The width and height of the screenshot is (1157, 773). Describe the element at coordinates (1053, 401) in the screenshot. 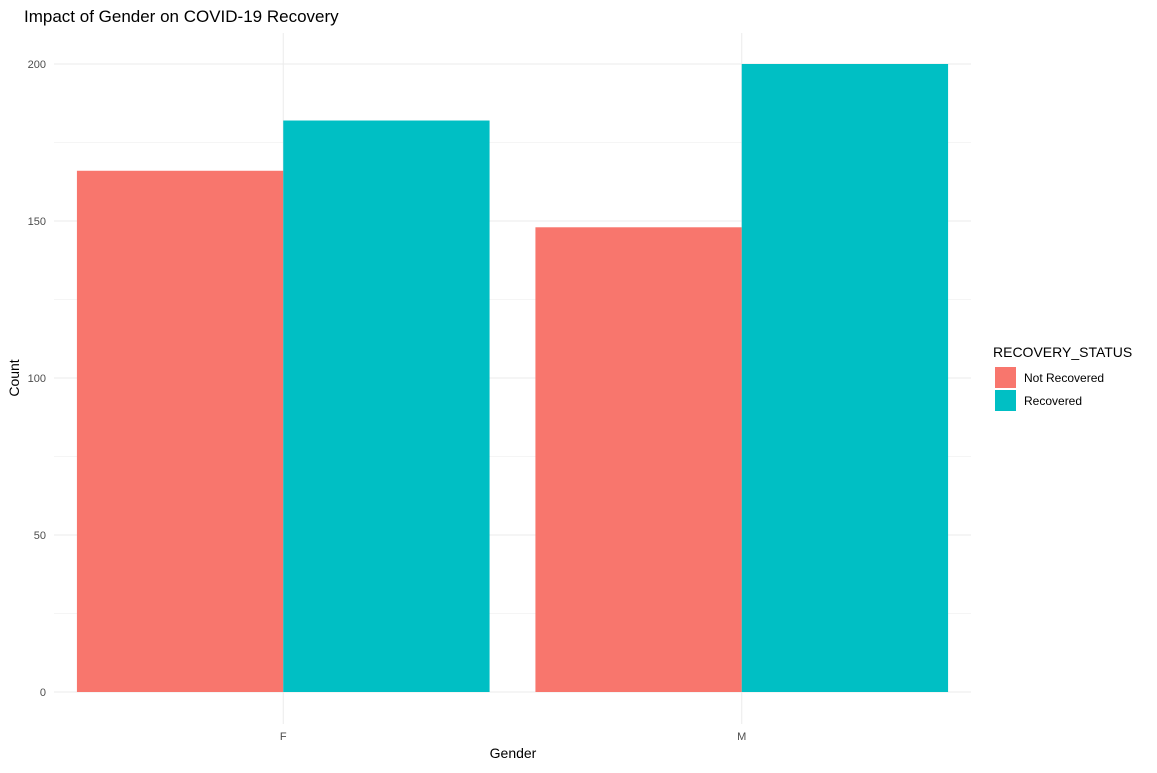

I see `legend-label: Recovered` at that location.